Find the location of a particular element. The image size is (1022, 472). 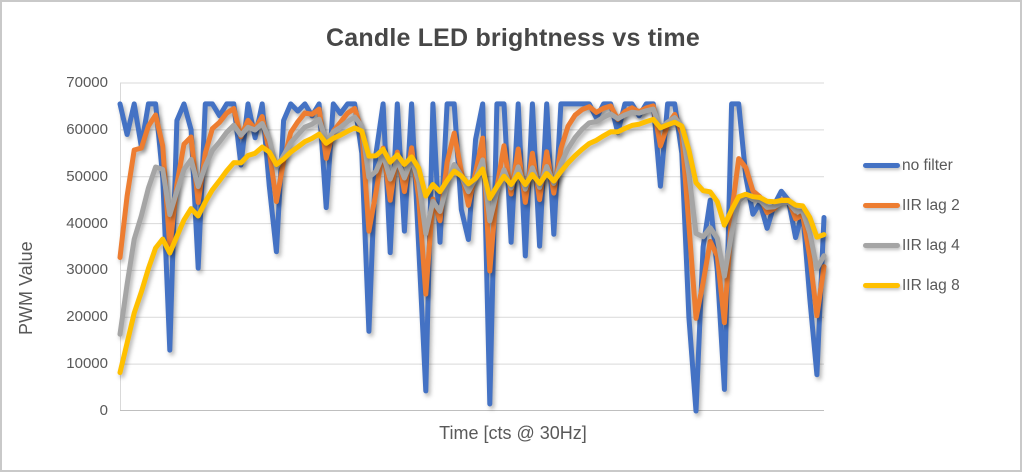

legend-label-iir-lag-8: IIR lag 8 is located at coordinates (931, 285).